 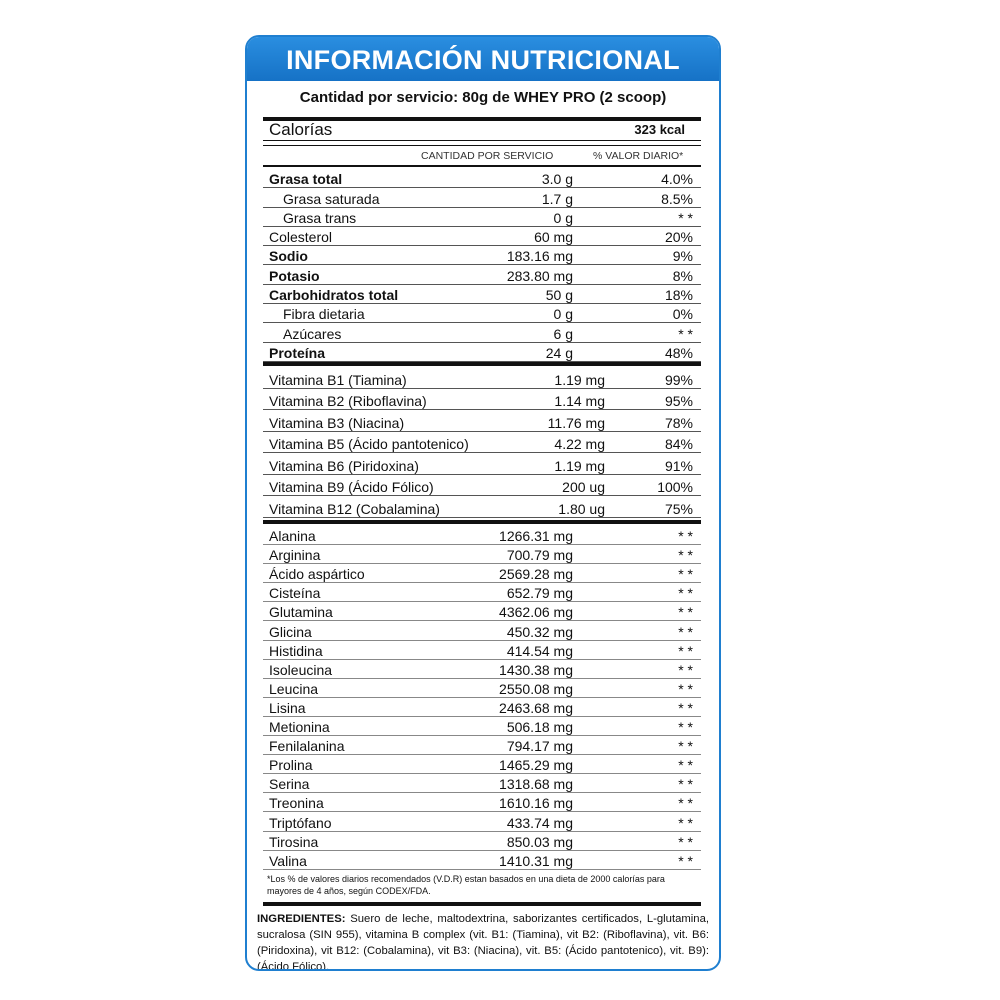 I want to click on table-row: Triptófano 433.74 mg * *, so click(x=482, y=822).